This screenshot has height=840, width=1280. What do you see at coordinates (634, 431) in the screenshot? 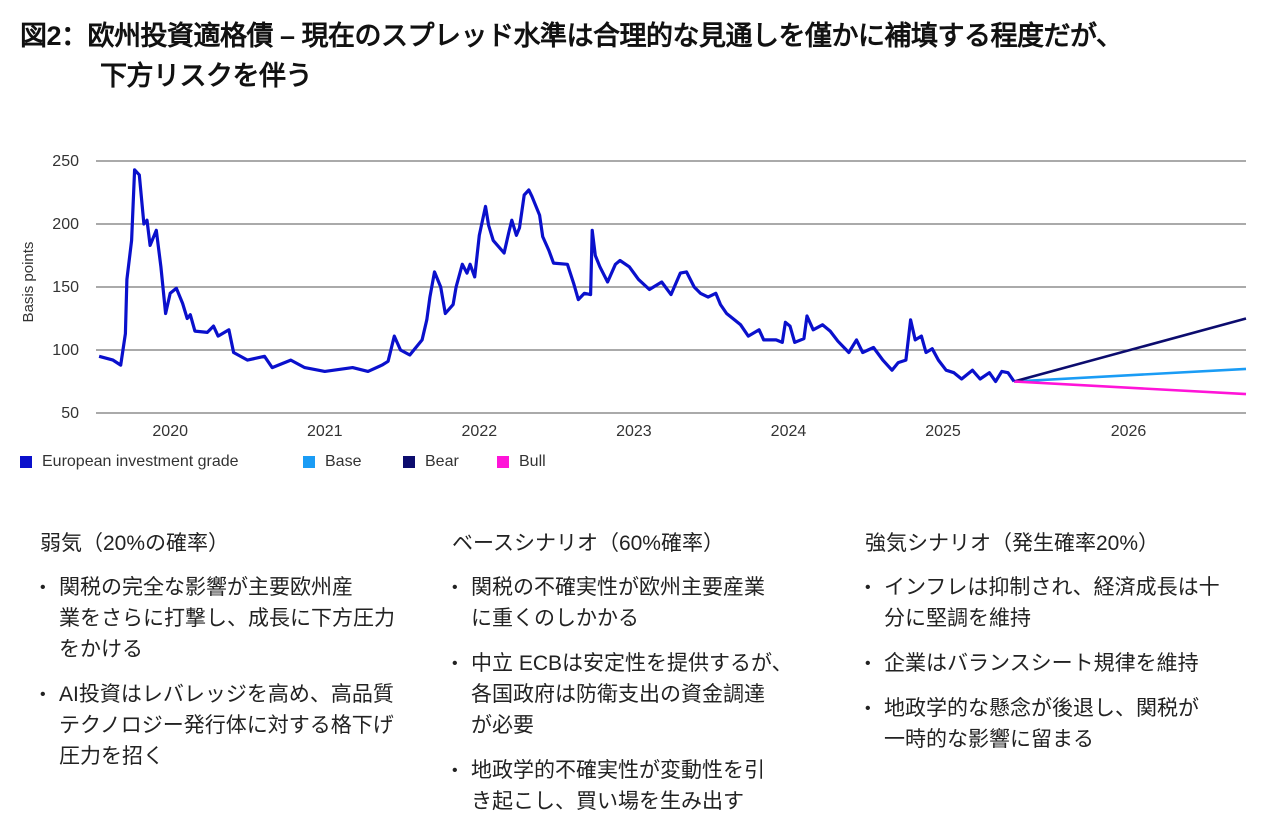
I see `x-tick-label: 2023` at bounding box center [634, 431].